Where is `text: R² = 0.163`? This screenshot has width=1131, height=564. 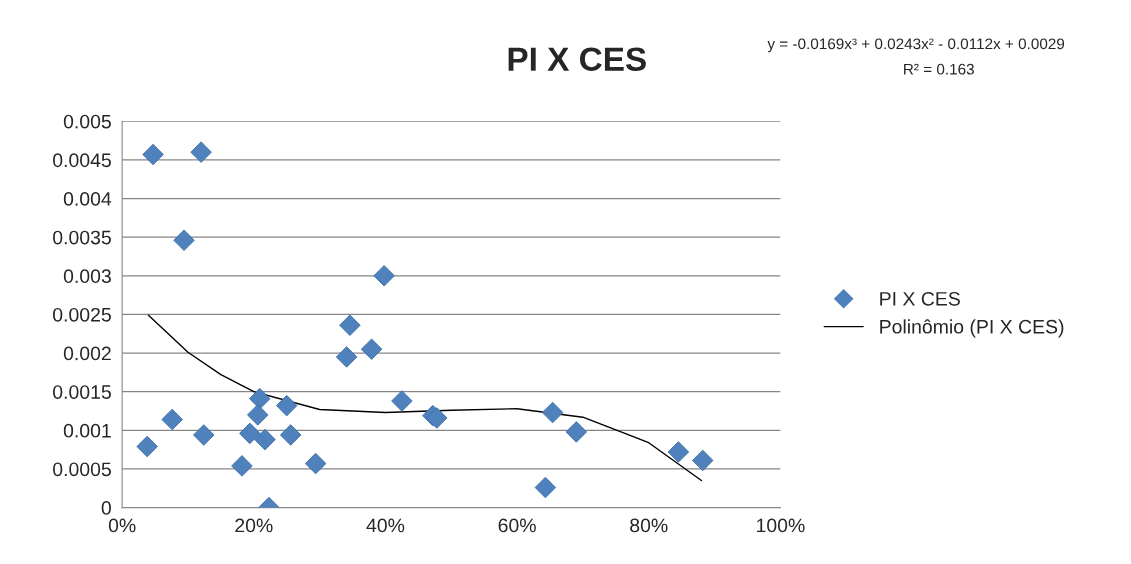
text: R² = 0.163 is located at coordinates (939, 69).